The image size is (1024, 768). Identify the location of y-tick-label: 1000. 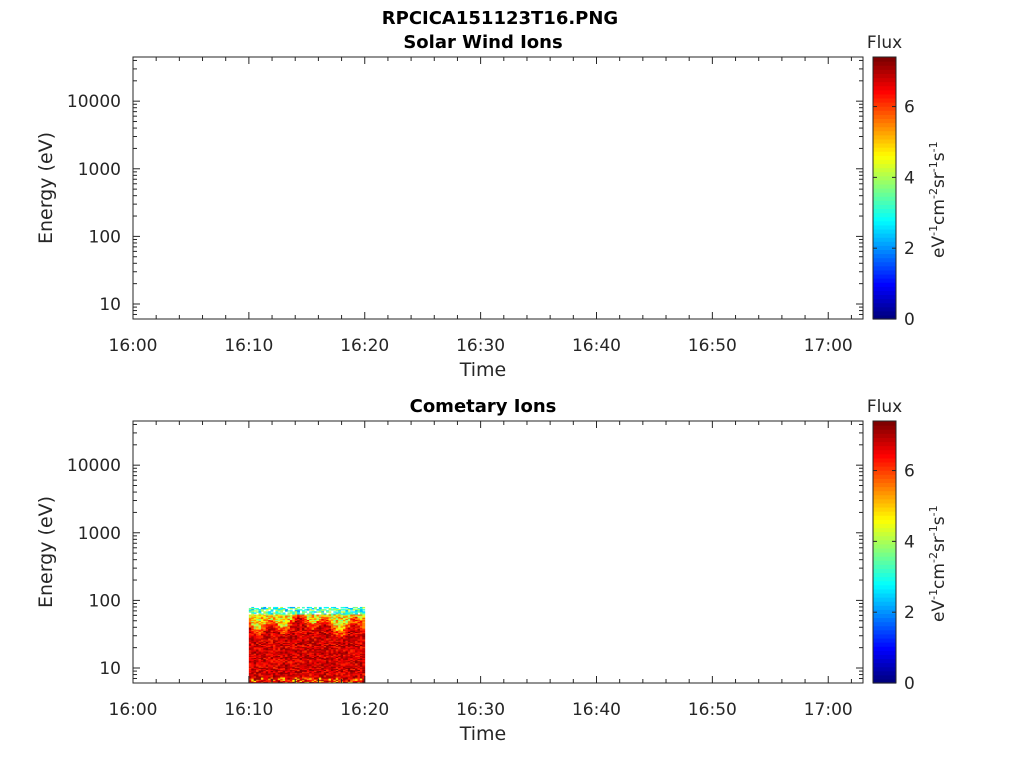
(99, 170).